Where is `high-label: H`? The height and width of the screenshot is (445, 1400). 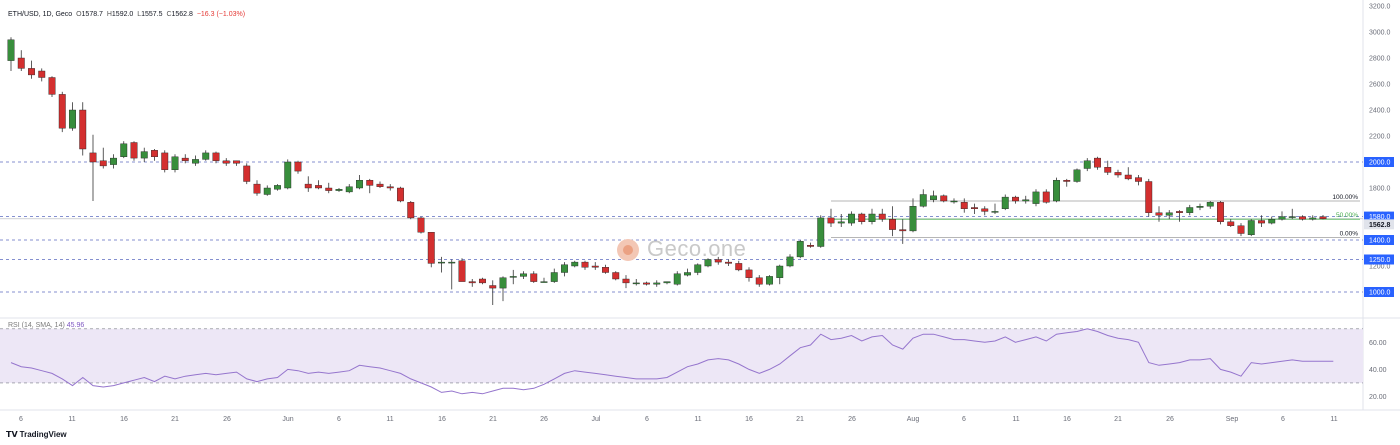 high-label: H is located at coordinates (109, 14).